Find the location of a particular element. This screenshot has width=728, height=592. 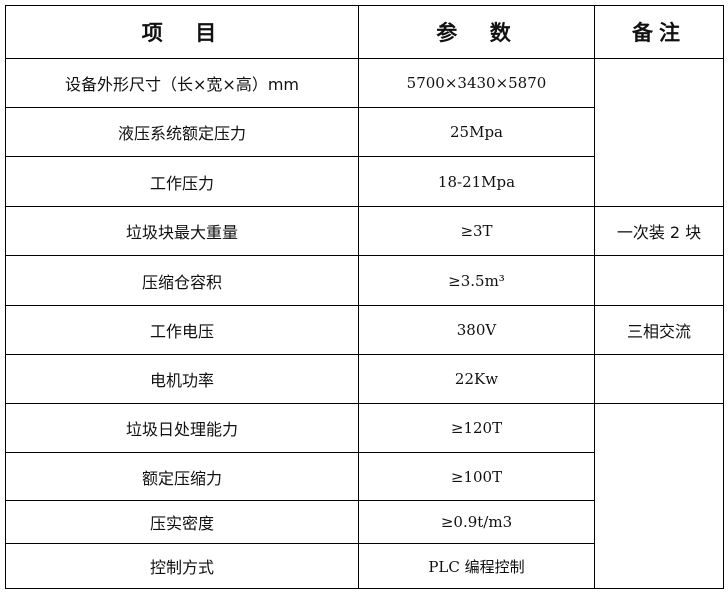

param-cell: ≥100T is located at coordinates (476, 476).